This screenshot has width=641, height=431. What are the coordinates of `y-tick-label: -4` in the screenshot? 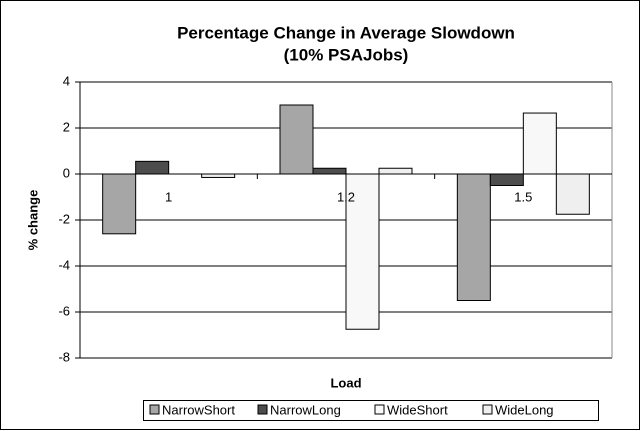 It's located at (64, 264).